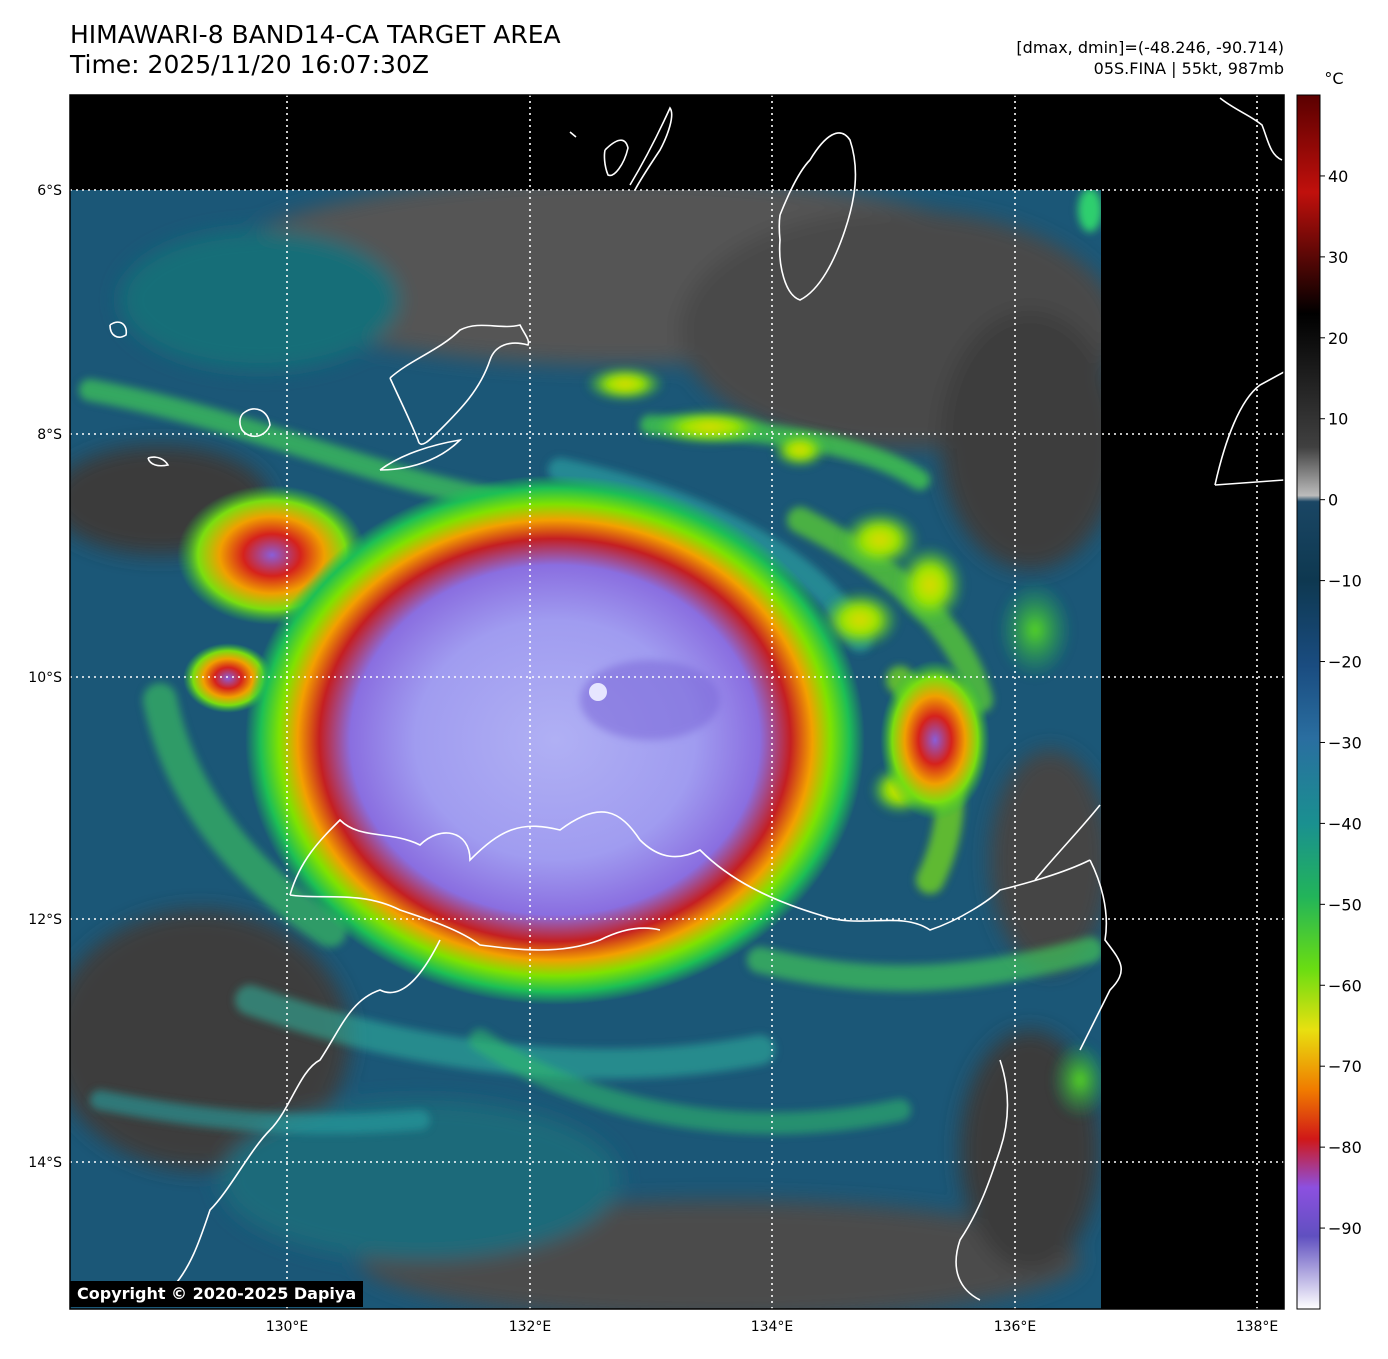 Image resolution: width=1388 pixels, height=1359 pixels. Describe the element at coordinates (45, 1163) in the screenshot. I see `lat-tick-label: 14°S` at that location.